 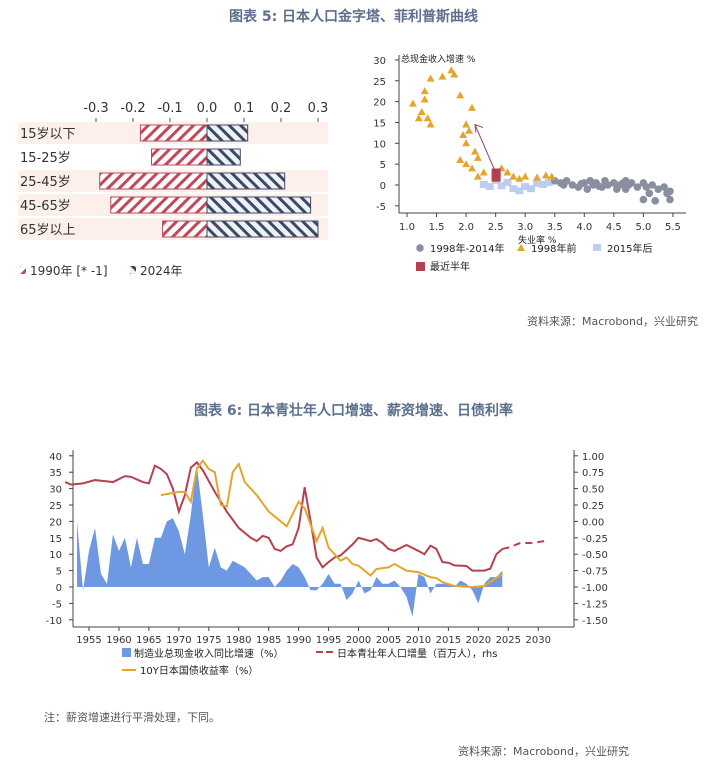 I want to click on x-tick-label: -0.3, so click(x=95, y=108).